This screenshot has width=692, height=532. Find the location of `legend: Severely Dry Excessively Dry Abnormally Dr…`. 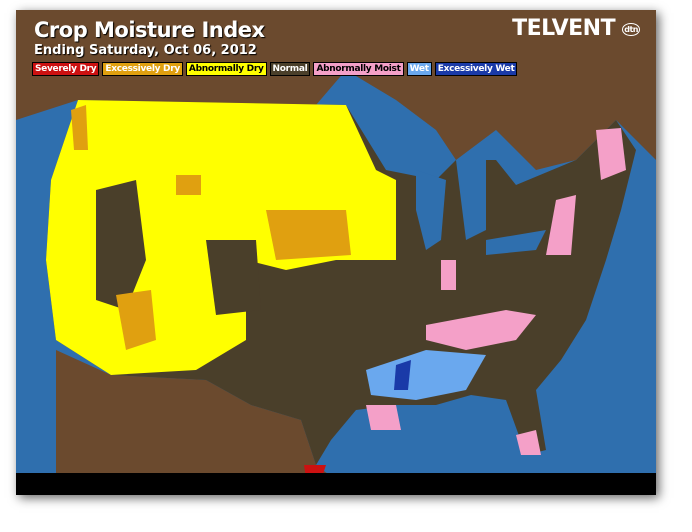

legend: Severely Dry Excessively Dry Abnormally Dr… is located at coordinates (275, 69).